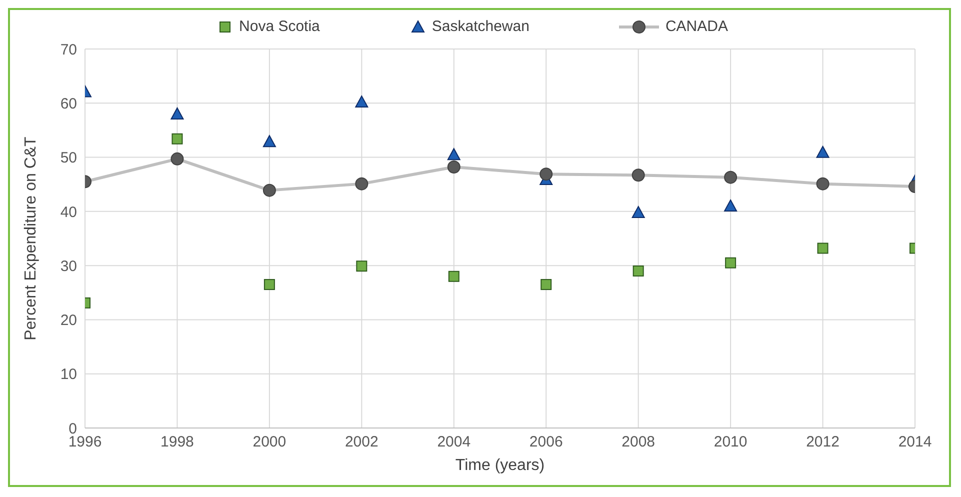  I want to click on legend-label: Saskatchewan, so click(481, 26).